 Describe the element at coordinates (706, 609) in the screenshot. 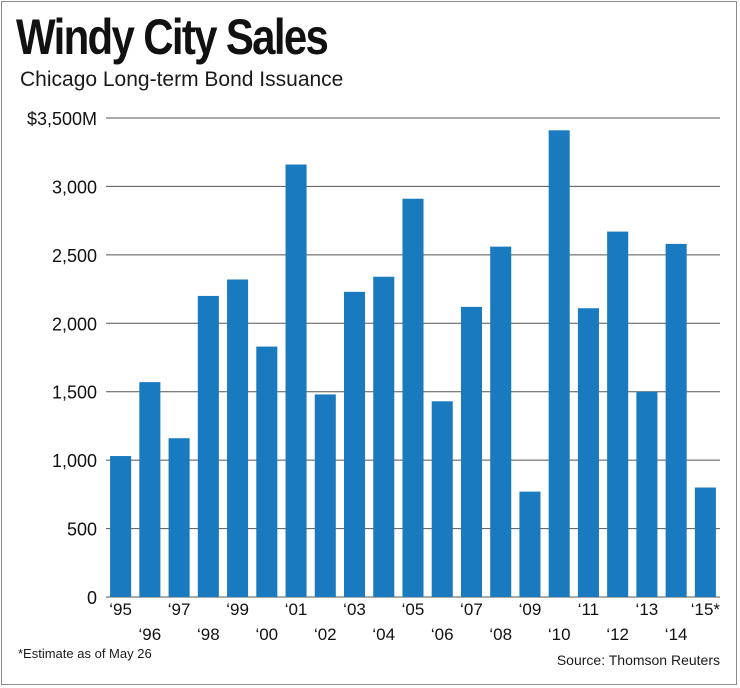

I see `x-tick-label: ‘15*` at that location.